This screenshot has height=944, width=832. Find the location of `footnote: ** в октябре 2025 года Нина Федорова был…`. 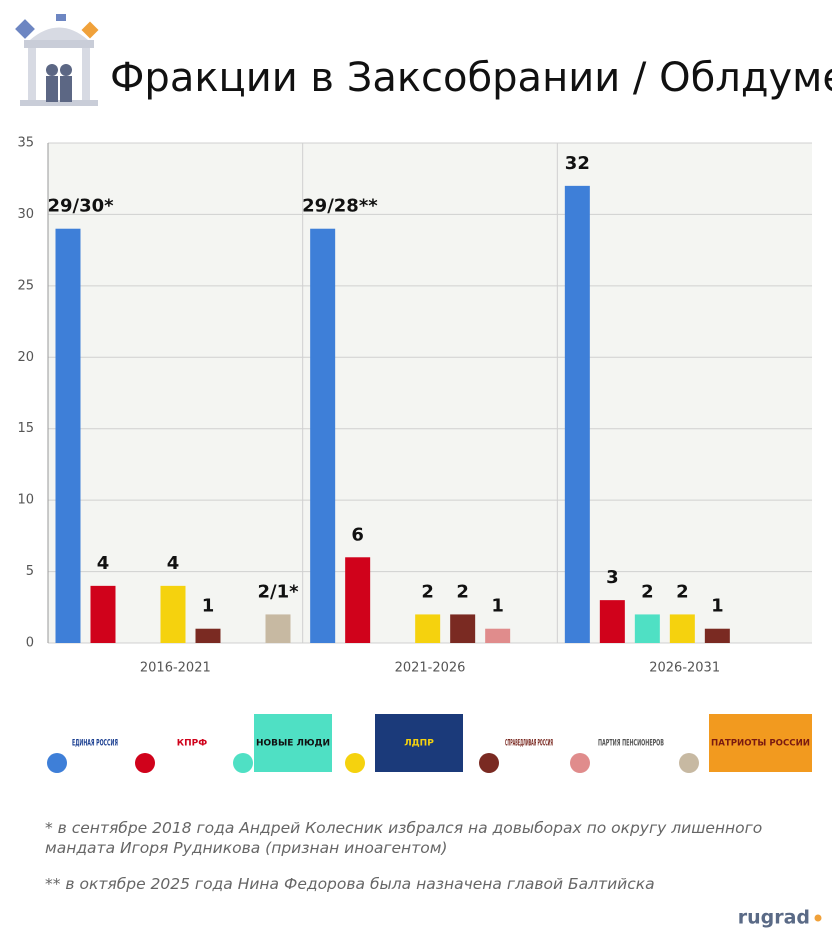

footnote: ** в октябре 2025 года Нина Федорова был… is located at coordinates (350, 884).